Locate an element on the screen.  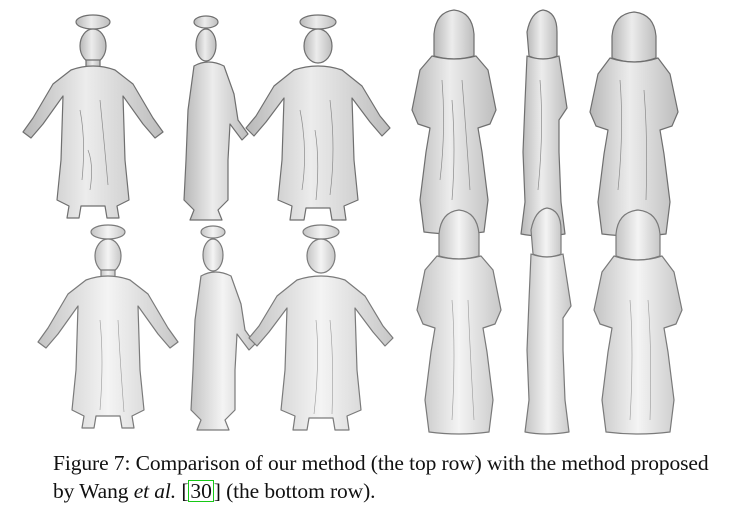
caption-tail: ] (the bottom row). is located at coordinates (294, 491).